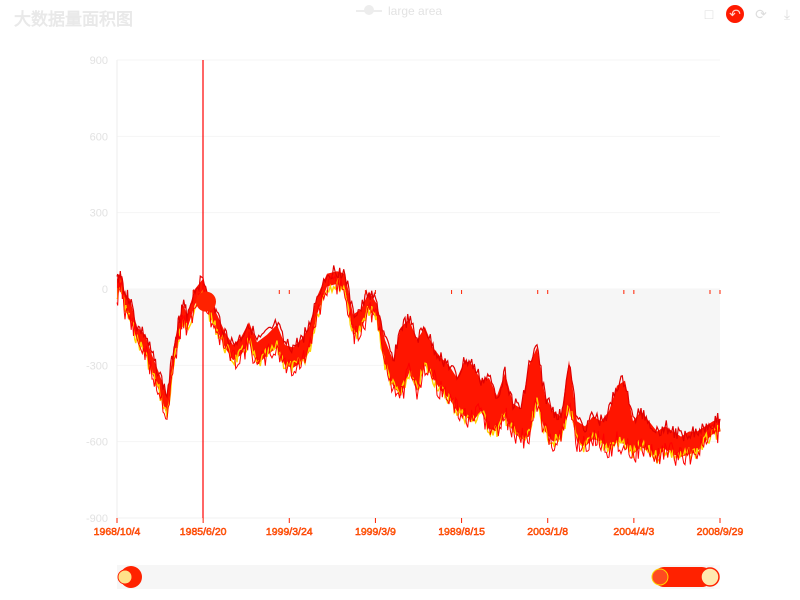  Describe the element at coordinates (369, 10) in the screenshot. I see `legend-marker-icon` at that location.